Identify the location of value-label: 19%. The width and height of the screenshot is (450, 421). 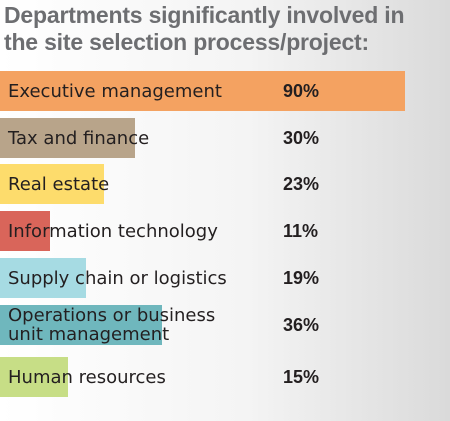
(301, 277).